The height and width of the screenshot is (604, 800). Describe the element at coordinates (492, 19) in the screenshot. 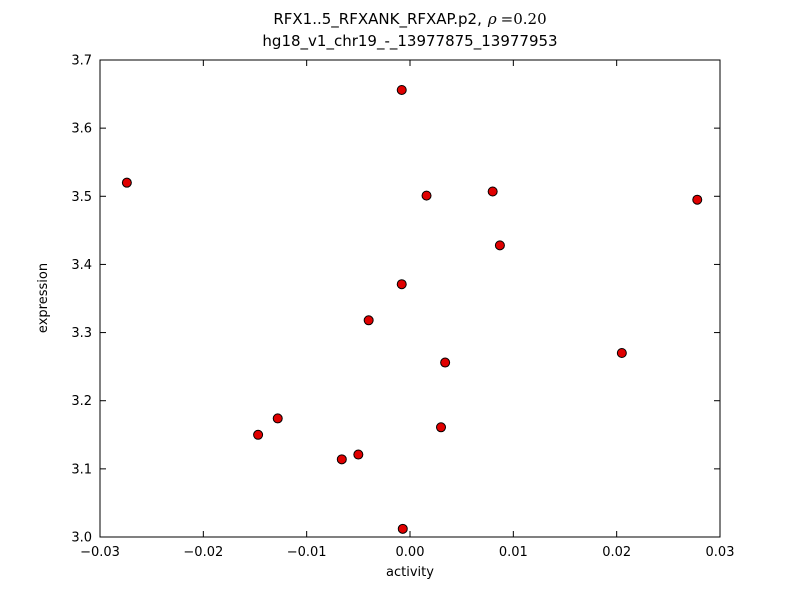

I see `rho-symbol: ρ` at that location.